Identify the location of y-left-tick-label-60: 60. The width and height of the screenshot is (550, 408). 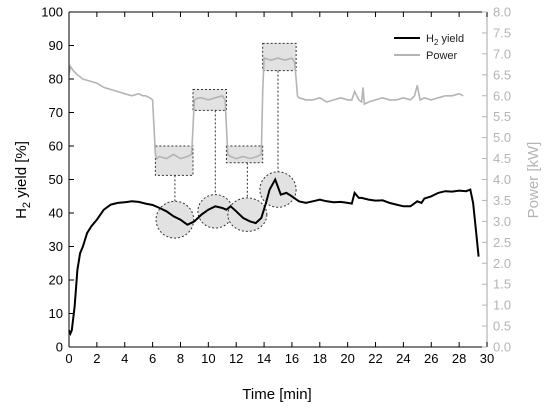
(56, 146).